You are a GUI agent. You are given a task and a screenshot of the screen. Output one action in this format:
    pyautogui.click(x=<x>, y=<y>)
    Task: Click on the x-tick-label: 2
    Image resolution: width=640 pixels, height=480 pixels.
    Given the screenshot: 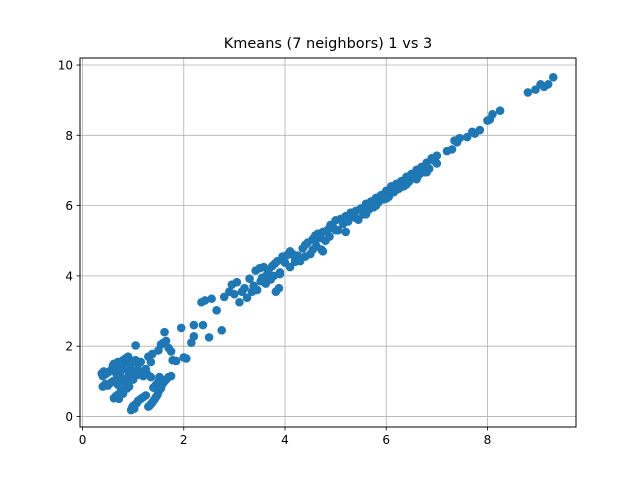 What is the action you would take?
    pyautogui.click(x=184, y=440)
    